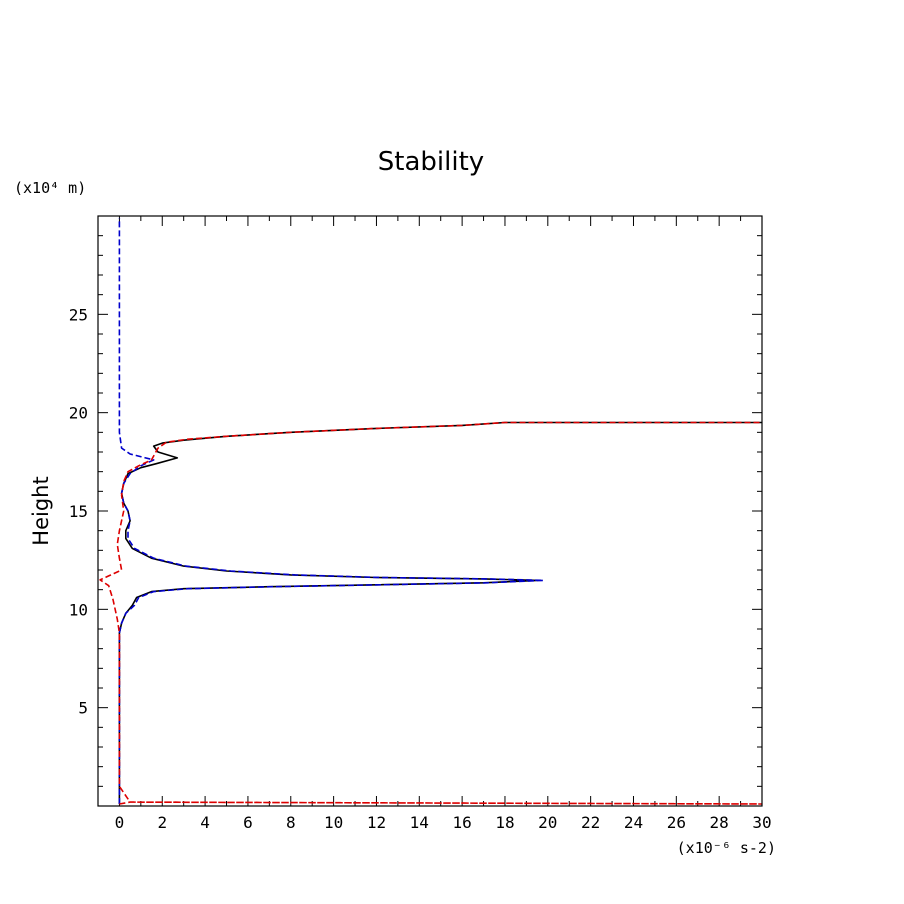 Image resolution: width=904 pixels, height=904 pixels. Describe the element at coordinates (547, 822) in the screenshot. I see `x-tick-label: 20` at that location.